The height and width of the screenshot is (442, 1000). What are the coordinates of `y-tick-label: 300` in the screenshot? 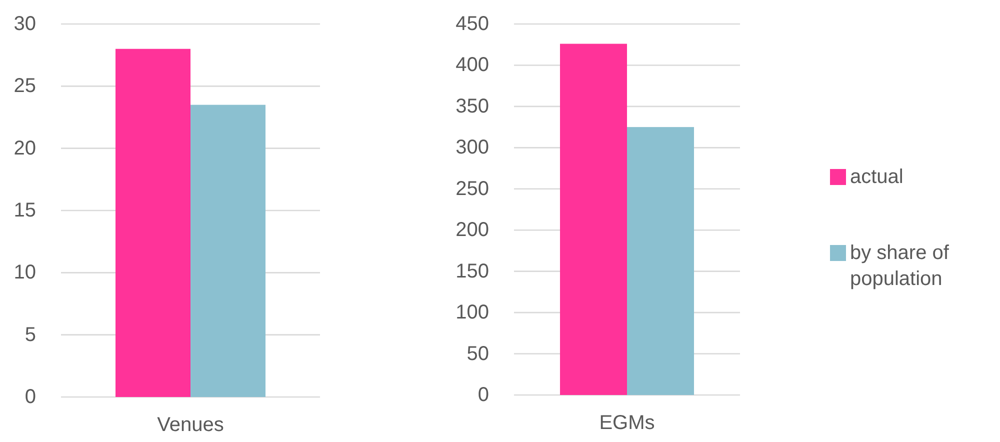 It's located at (472, 147).